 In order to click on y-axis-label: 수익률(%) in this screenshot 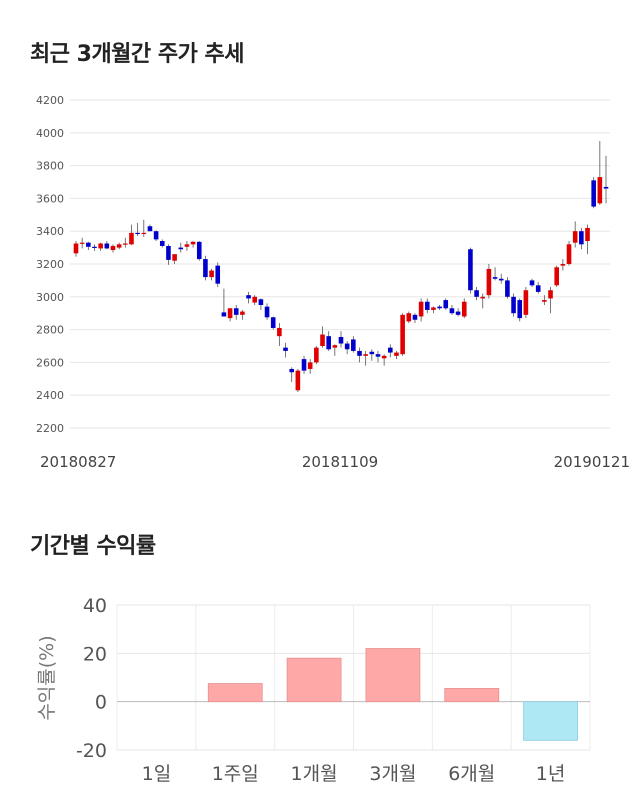, I will do `click(47, 677)`.